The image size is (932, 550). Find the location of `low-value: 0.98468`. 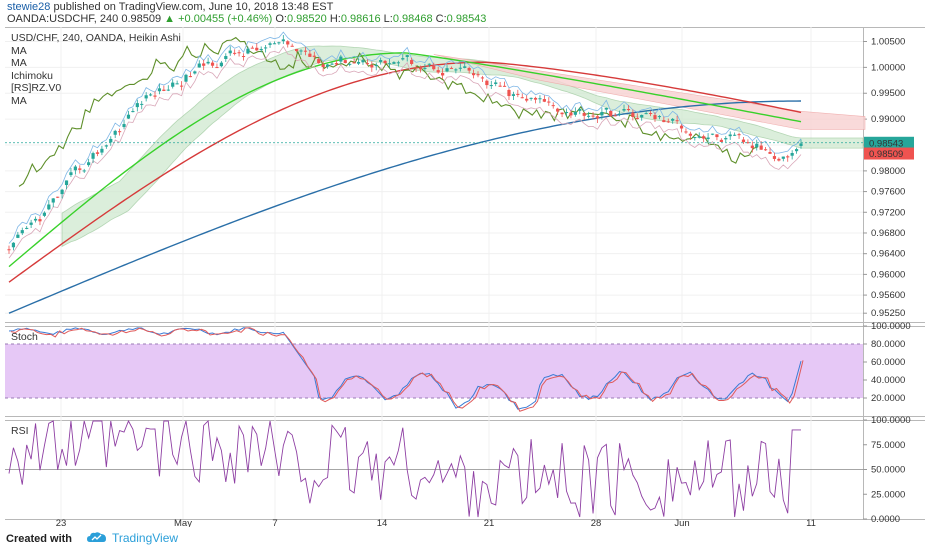

low-value: 0.98468 is located at coordinates (412, 19).